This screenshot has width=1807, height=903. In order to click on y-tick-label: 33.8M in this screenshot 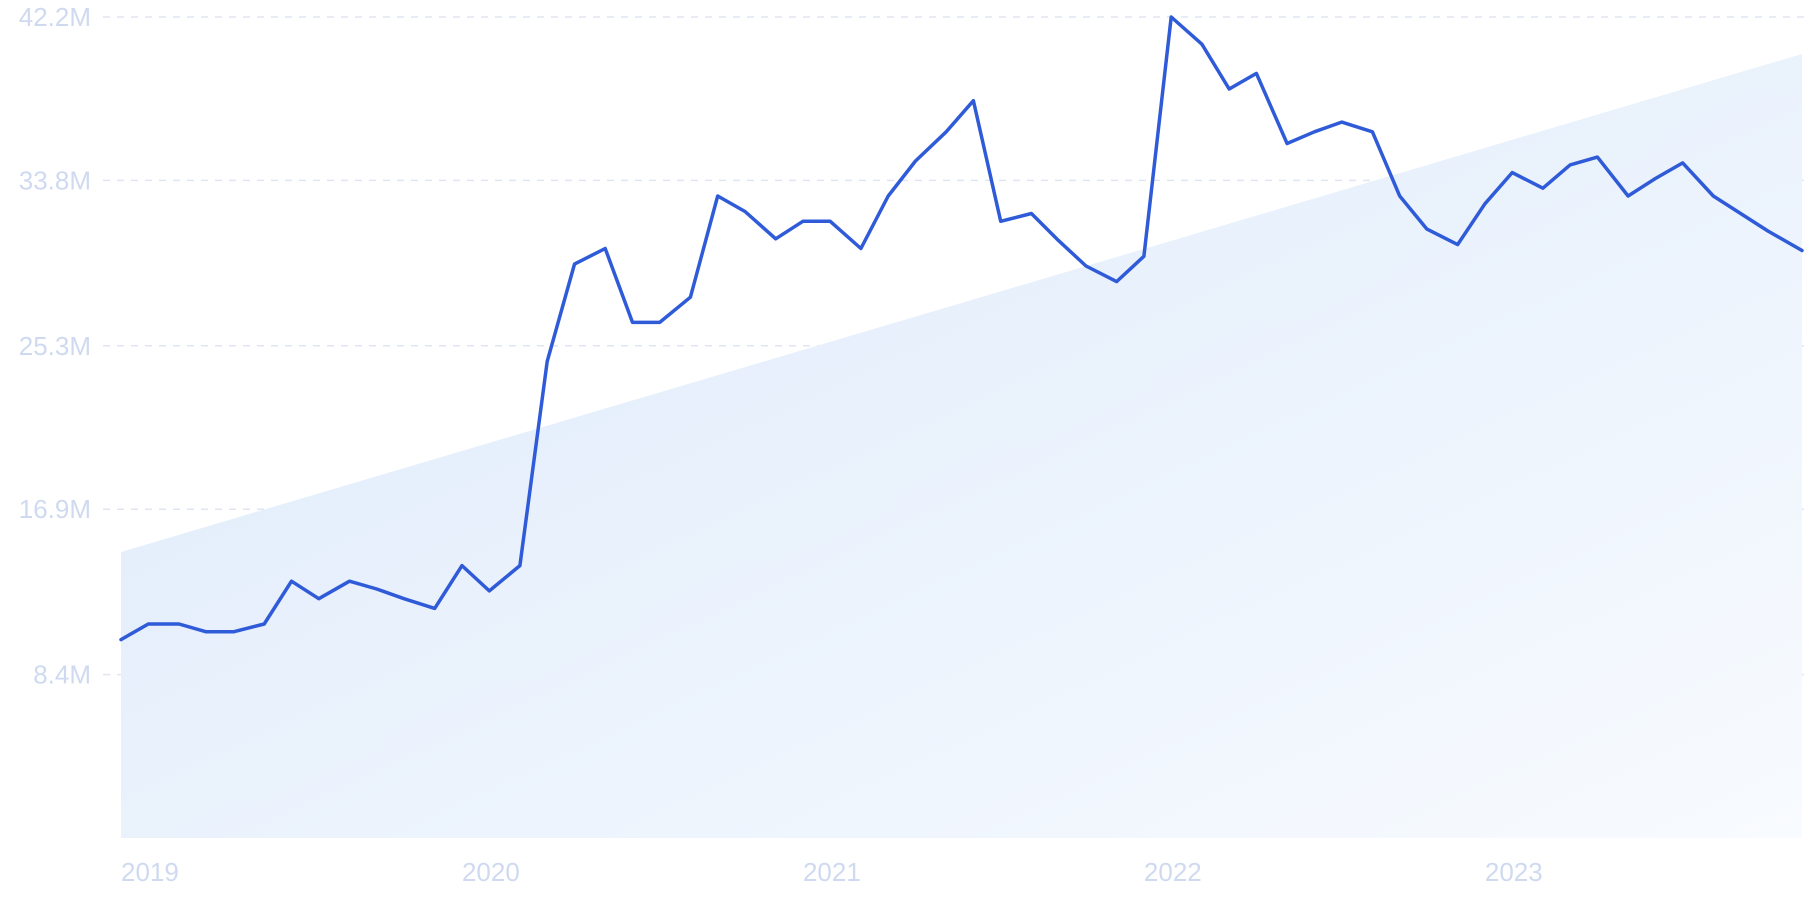, I will do `click(55, 180)`.